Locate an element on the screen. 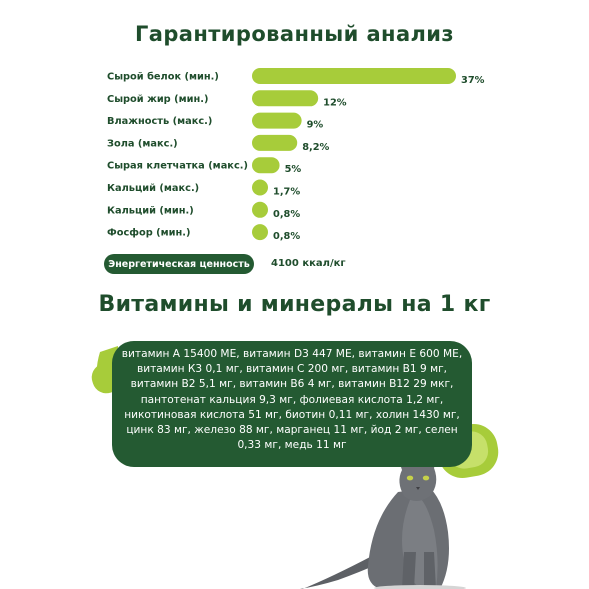  cat-tail is located at coordinates (339, 572).